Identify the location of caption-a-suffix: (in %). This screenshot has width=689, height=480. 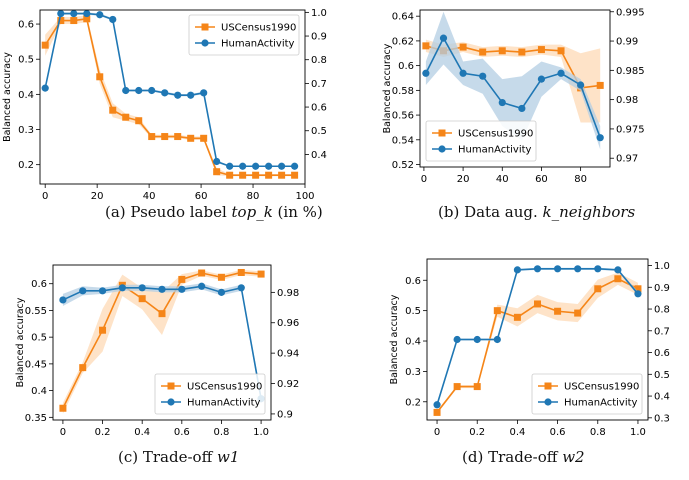
(297, 212).